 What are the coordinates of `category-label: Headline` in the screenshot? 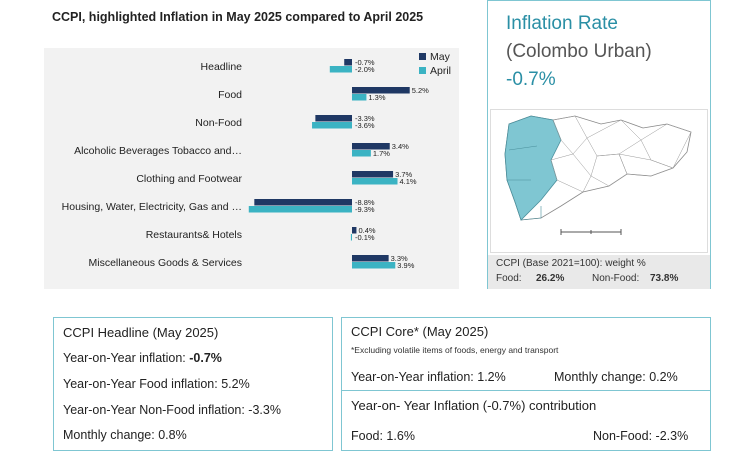 It's located at (222, 67).